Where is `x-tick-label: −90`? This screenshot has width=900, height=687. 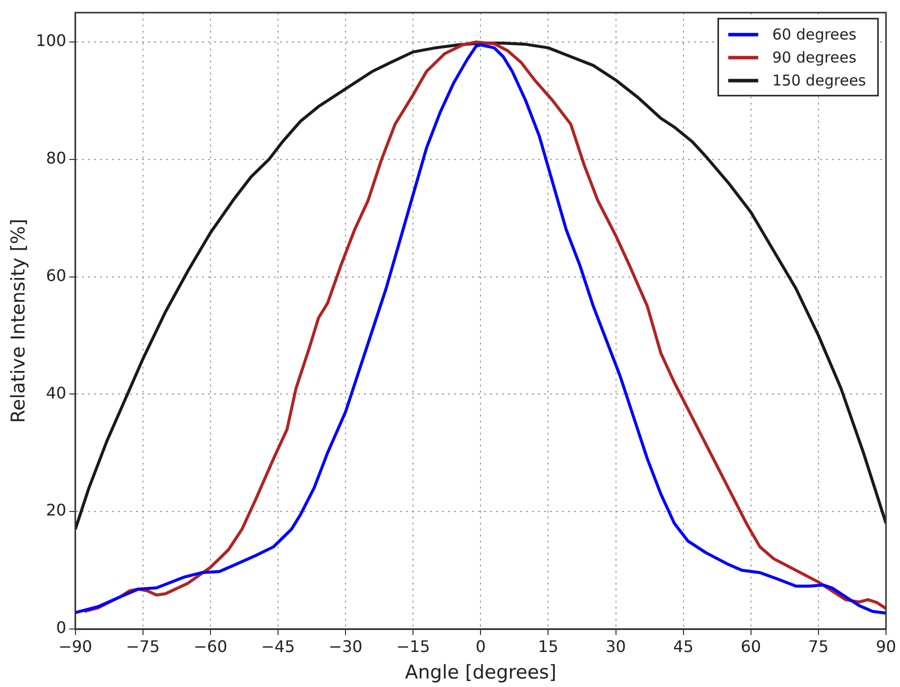
x-tick-label: −90 is located at coordinates (75, 646).